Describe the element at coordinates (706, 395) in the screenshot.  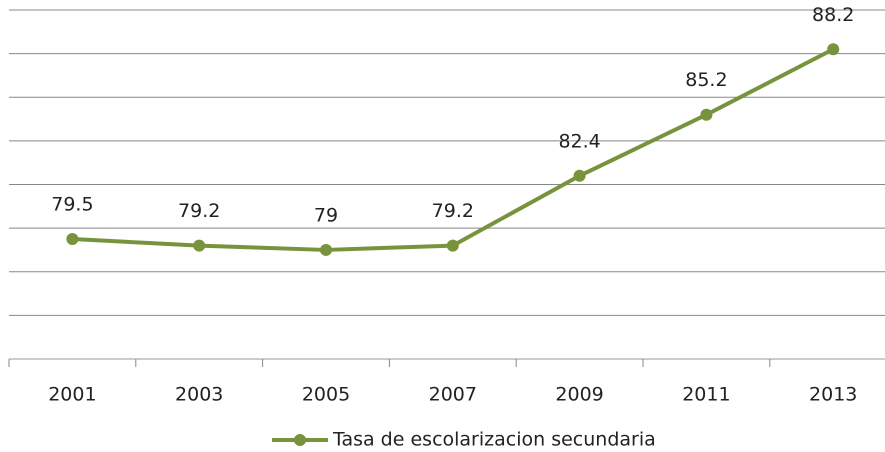
I see `x-tick-label: 2011` at that location.